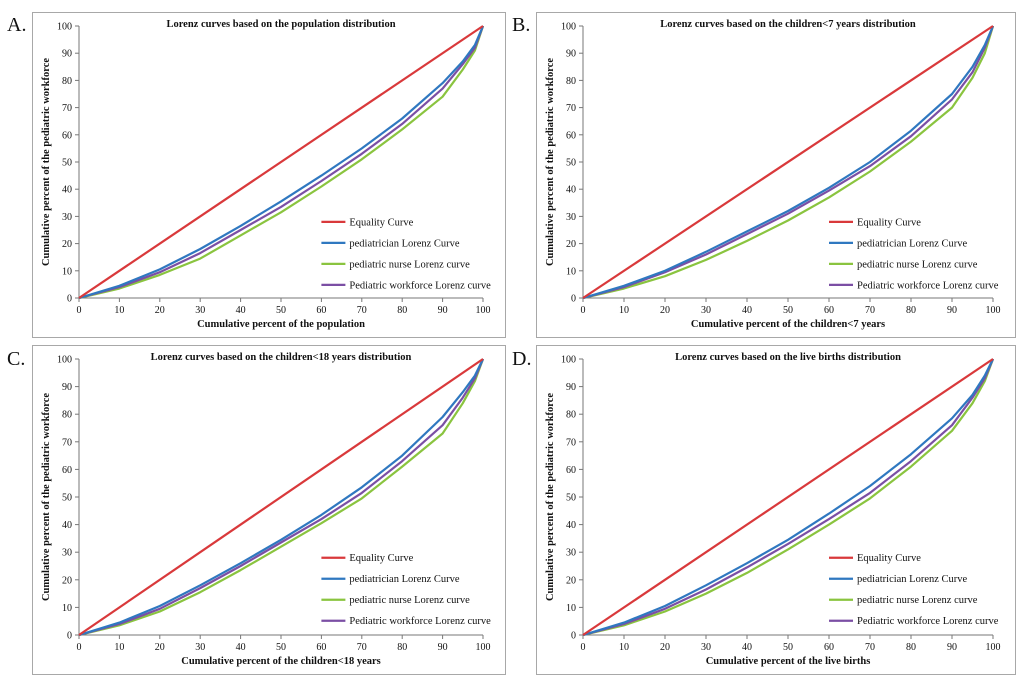 This screenshot has width=1024, height=682. I want to click on x-axis-label: Cumulative percent of the live births, so click(788, 661).